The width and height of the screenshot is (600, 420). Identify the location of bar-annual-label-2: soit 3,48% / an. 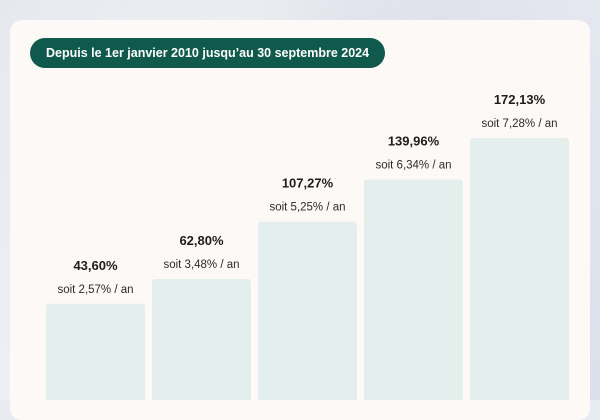
(201, 265).